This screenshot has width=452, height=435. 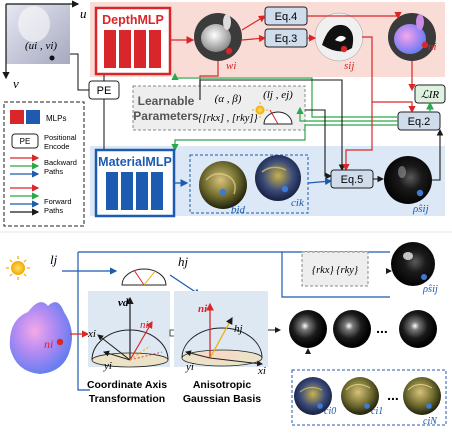 I want to click on legend-backward-arrows, so click(x=25, y=166).